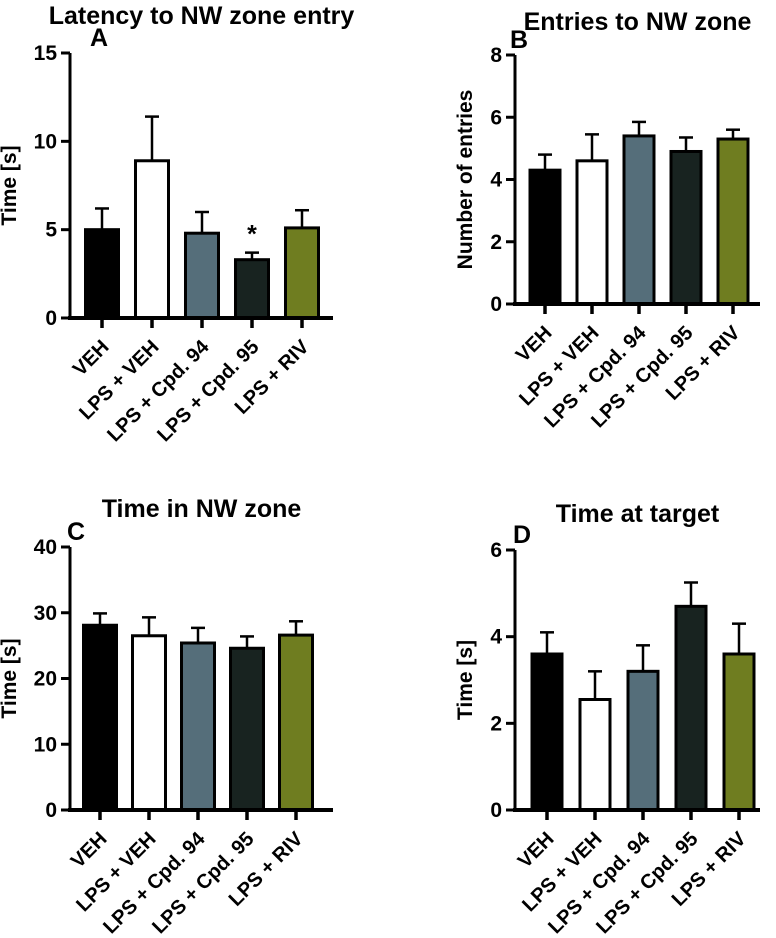 This screenshot has width=776, height=938. I want to click on y-tick-label: 15, so click(46, 53).